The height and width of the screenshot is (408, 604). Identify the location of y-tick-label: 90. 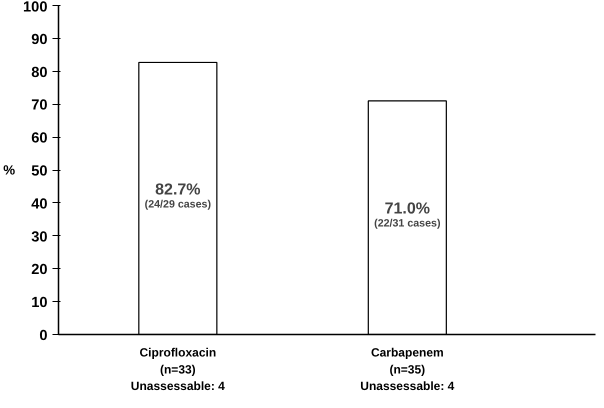
(39, 40).